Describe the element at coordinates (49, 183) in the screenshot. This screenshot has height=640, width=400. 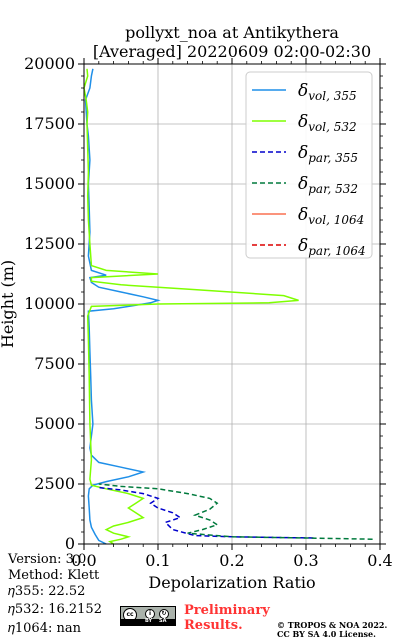
I see `y-tick-label: 15000` at that location.